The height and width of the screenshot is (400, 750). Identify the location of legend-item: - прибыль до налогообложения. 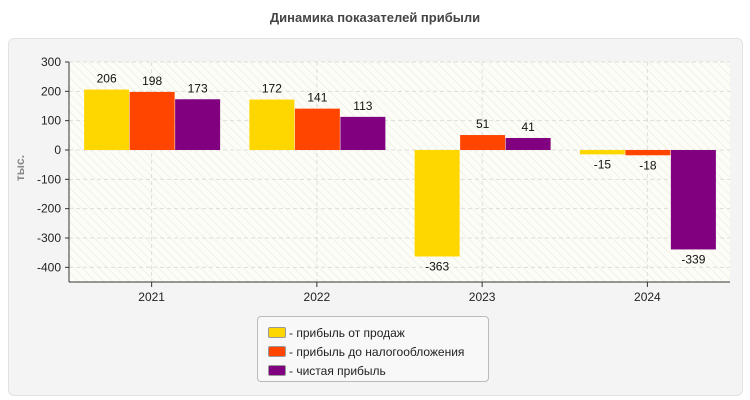
(378, 351).